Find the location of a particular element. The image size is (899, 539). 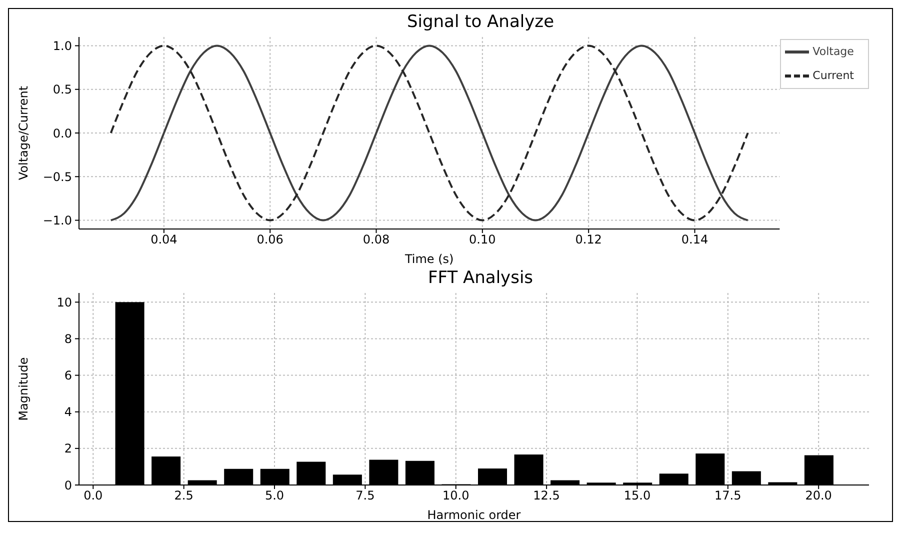

y-tick-label: 0.0 is located at coordinates (62, 133).